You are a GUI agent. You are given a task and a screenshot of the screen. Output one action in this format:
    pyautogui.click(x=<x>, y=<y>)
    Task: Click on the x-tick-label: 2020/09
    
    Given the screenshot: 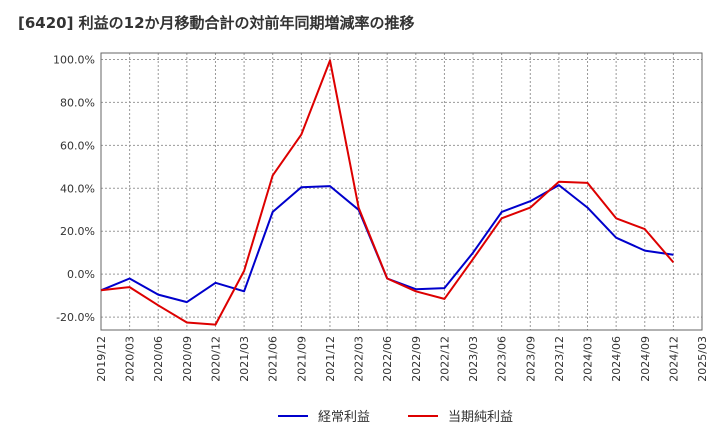 What is the action you would take?
    pyautogui.click(x=187, y=359)
    